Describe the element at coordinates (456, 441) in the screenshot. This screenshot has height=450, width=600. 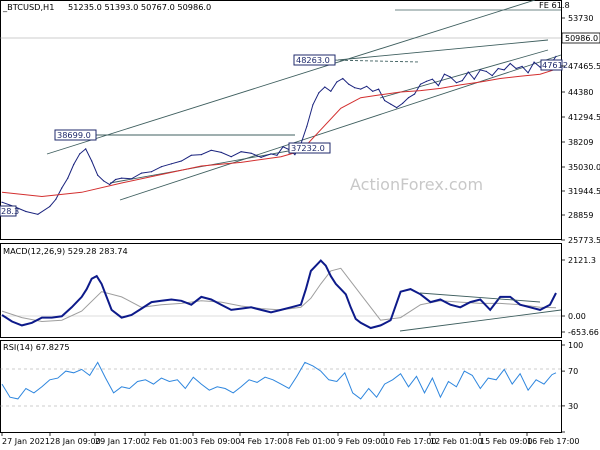
I see `x-axis-label: 12 Feb 01:00` at that location.